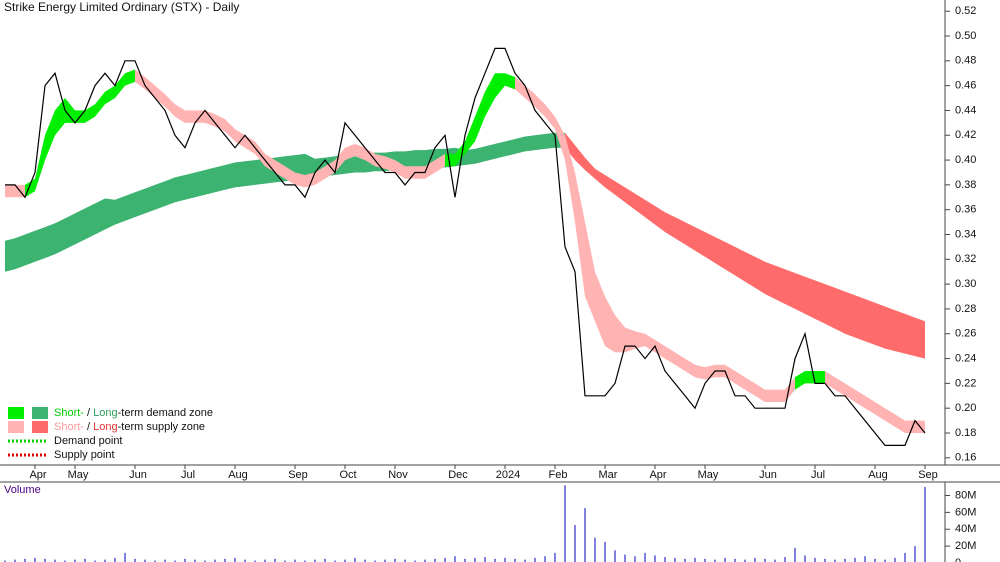 The image size is (1000, 562). What do you see at coordinates (878, 475) in the screenshot?
I see `x-tick-label: Aug` at bounding box center [878, 475].